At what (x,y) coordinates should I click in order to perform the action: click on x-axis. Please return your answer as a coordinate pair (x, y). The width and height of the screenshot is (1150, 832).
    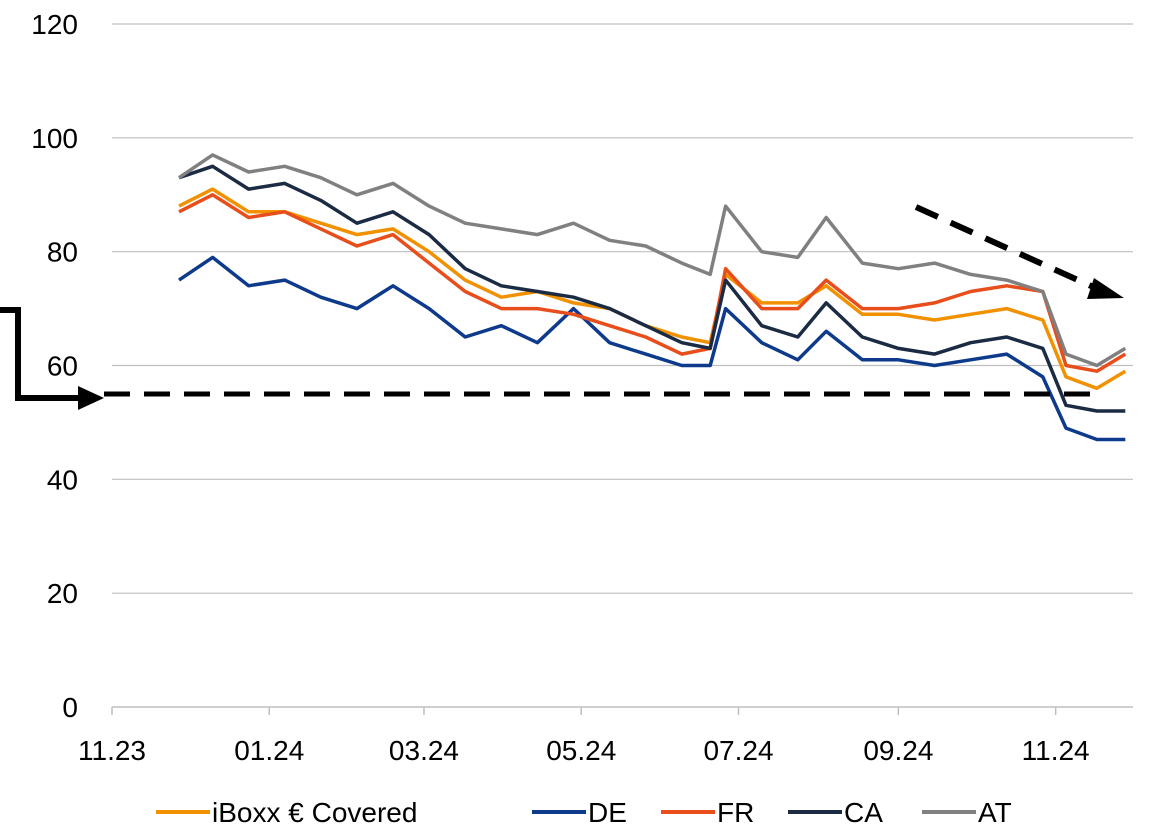
    Looking at the image, I should click on (622, 710).